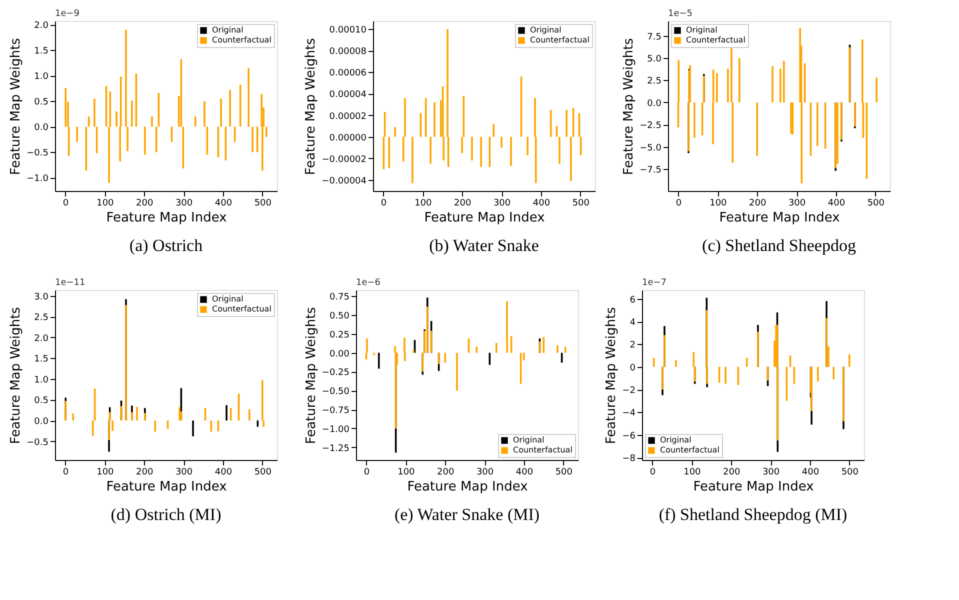 This screenshot has height=600, width=959. Describe the element at coordinates (348, 31) in the screenshot. I see `y-tick-label: 0.00010` at that location.